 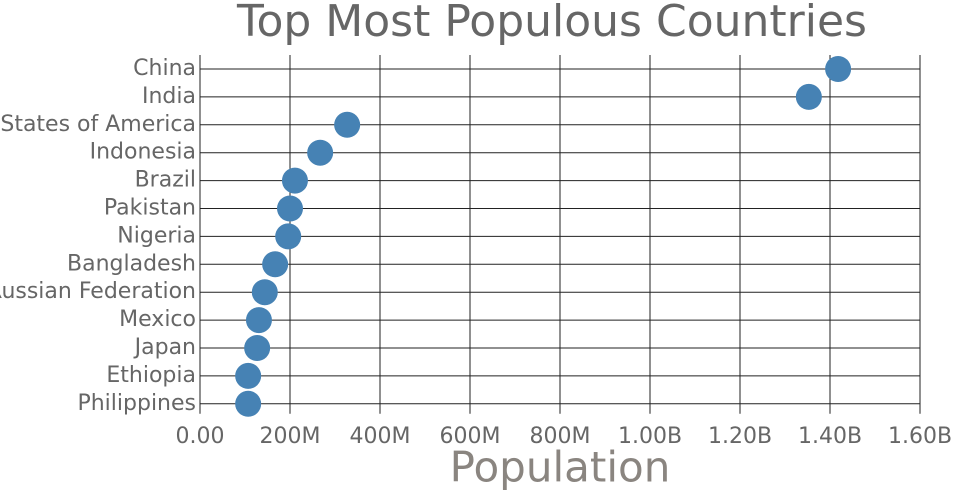 I want to click on y-tick-label: Pakistan, so click(x=150, y=208).